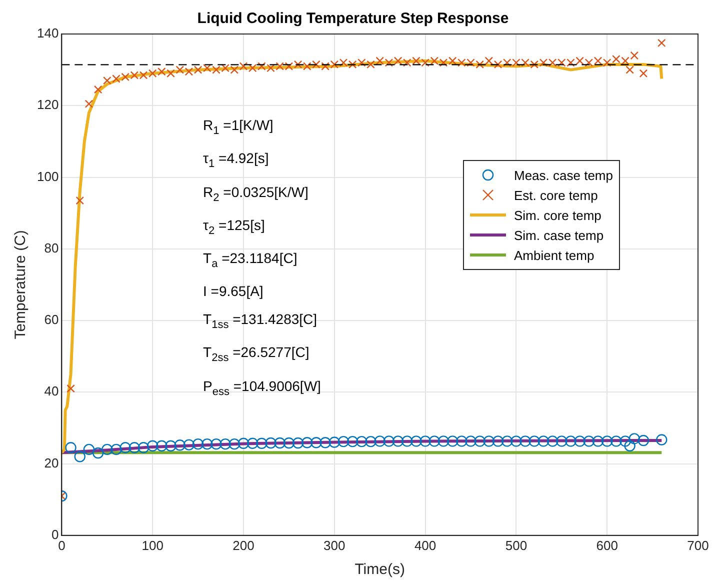 The width and height of the screenshot is (712, 587). Describe the element at coordinates (559, 235) in the screenshot. I see `legend-label: Sim. case temp` at that location.